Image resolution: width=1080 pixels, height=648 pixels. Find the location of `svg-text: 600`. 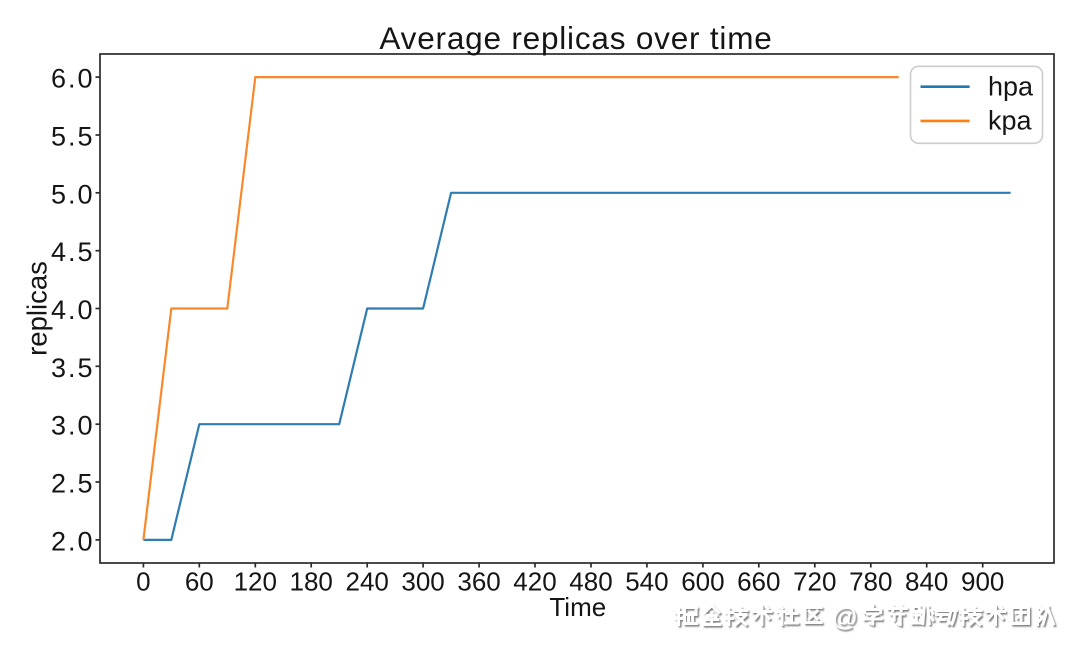

svg-text: 600 is located at coordinates (702, 582).